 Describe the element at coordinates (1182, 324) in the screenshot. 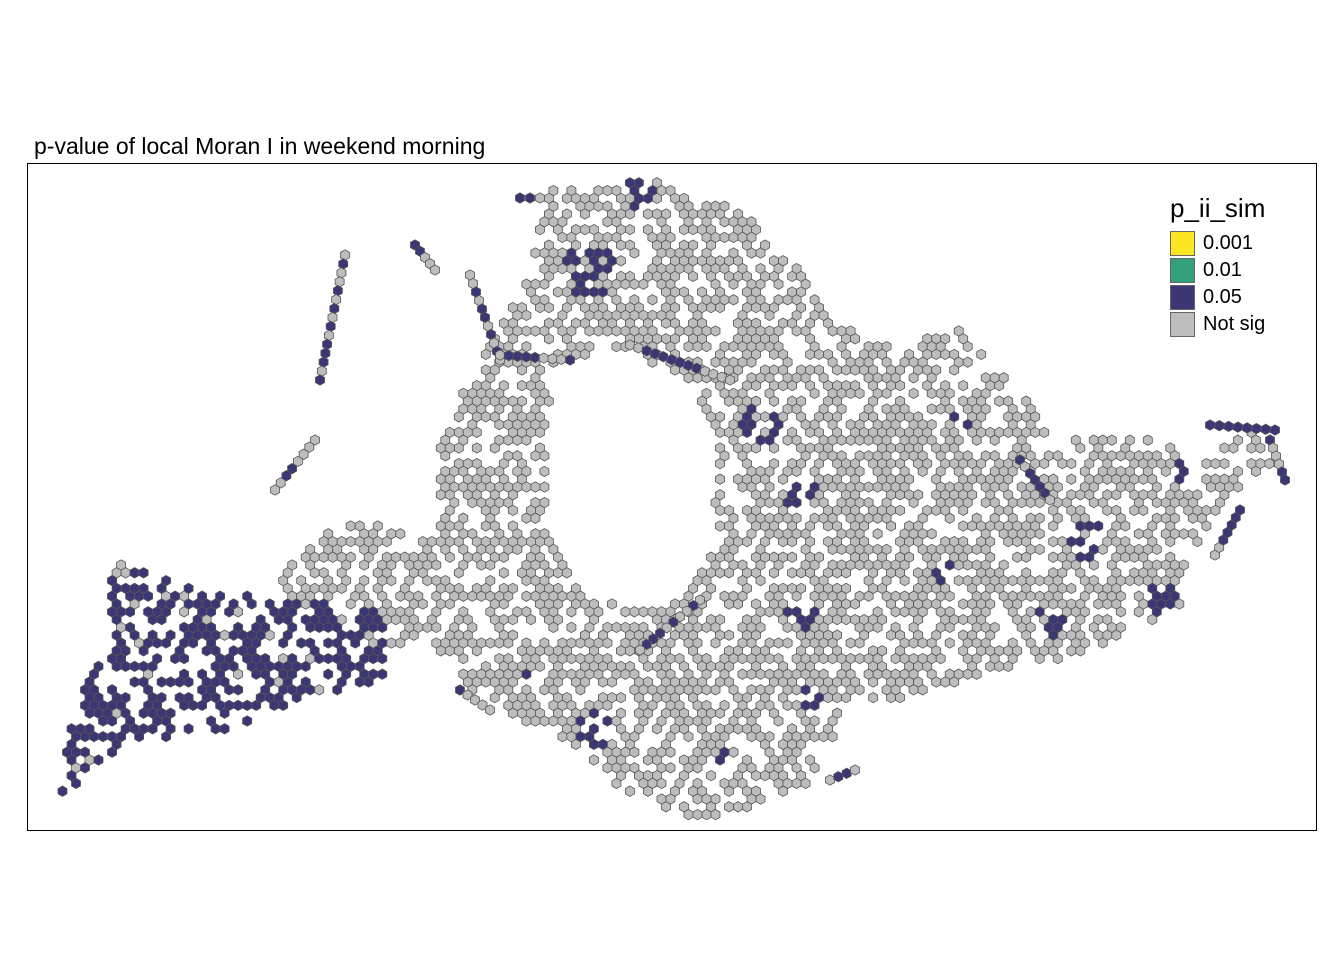

I see `legend-swatch` at that location.